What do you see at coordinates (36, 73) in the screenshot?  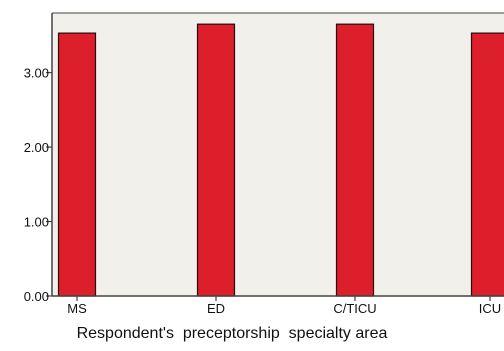 I see `y-tick-label: 3.00` at bounding box center [36, 73].